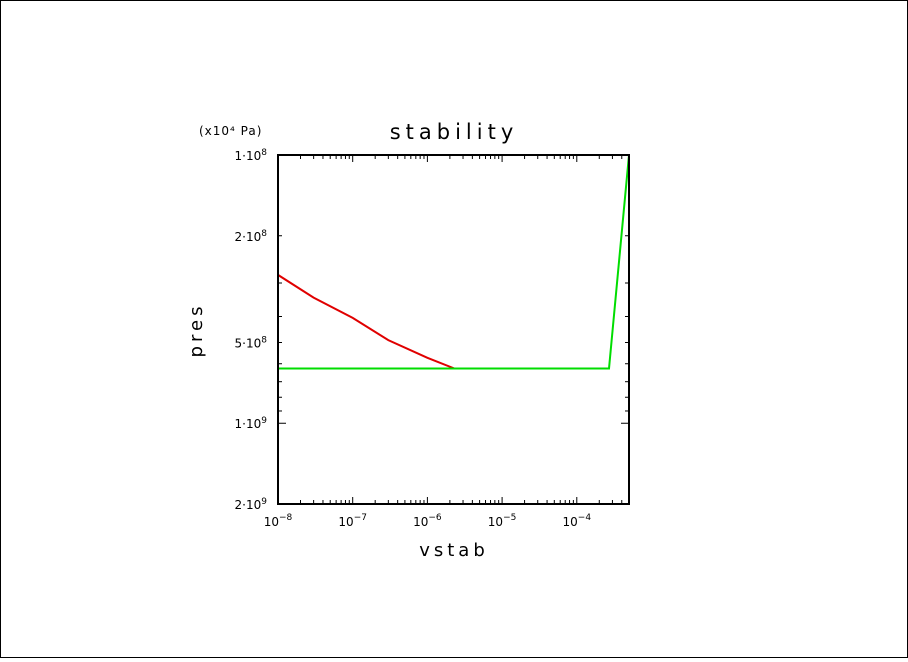 Image resolution: width=908 pixels, height=662 pixels. I want to click on y-tick-label: 2·109, so click(251, 504).